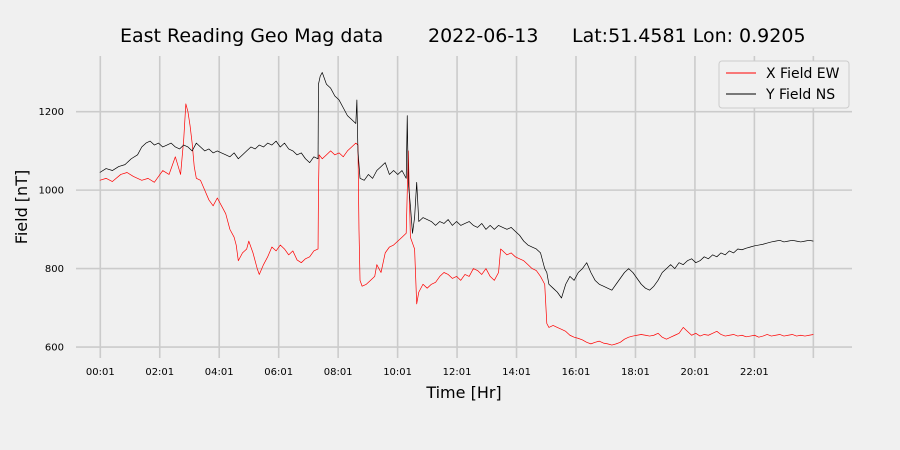 Image resolution: width=900 pixels, height=450 pixels. Describe the element at coordinates (51, 112) in the screenshot. I see `y-tick-label: 1200` at that location.